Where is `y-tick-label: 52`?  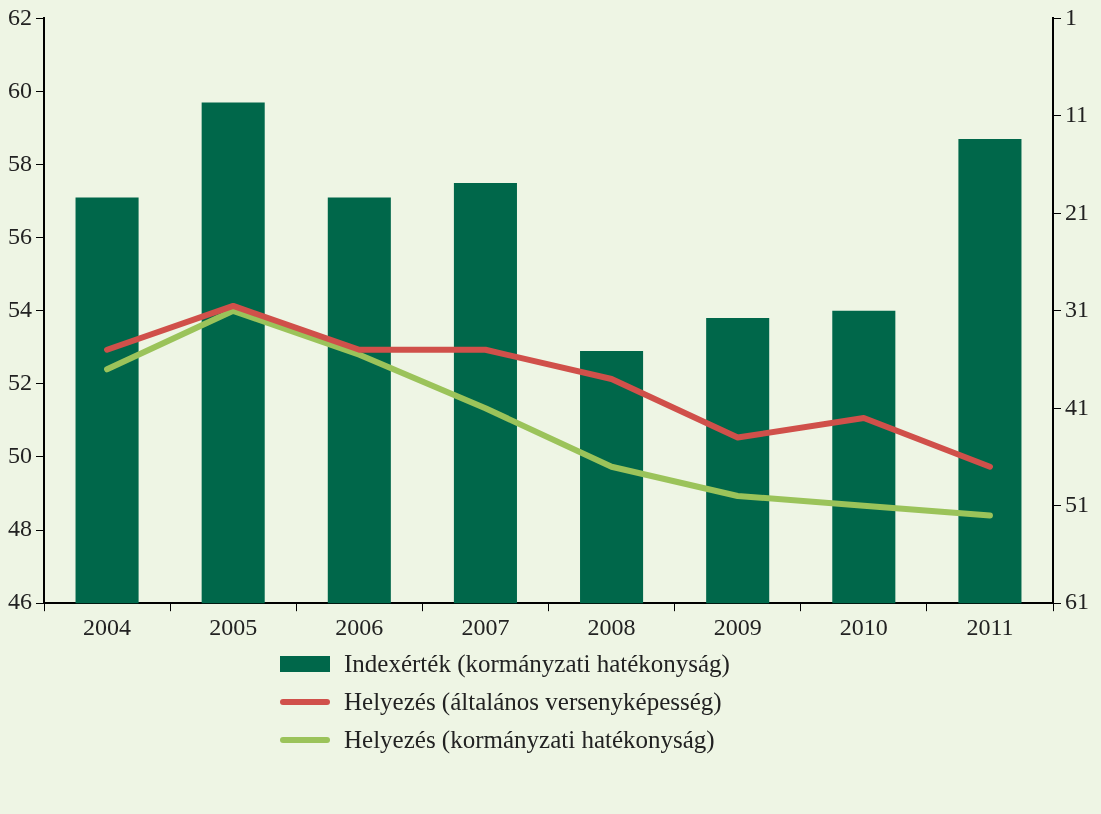 y-tick-label: 52 is located at coordinates (20, 382).